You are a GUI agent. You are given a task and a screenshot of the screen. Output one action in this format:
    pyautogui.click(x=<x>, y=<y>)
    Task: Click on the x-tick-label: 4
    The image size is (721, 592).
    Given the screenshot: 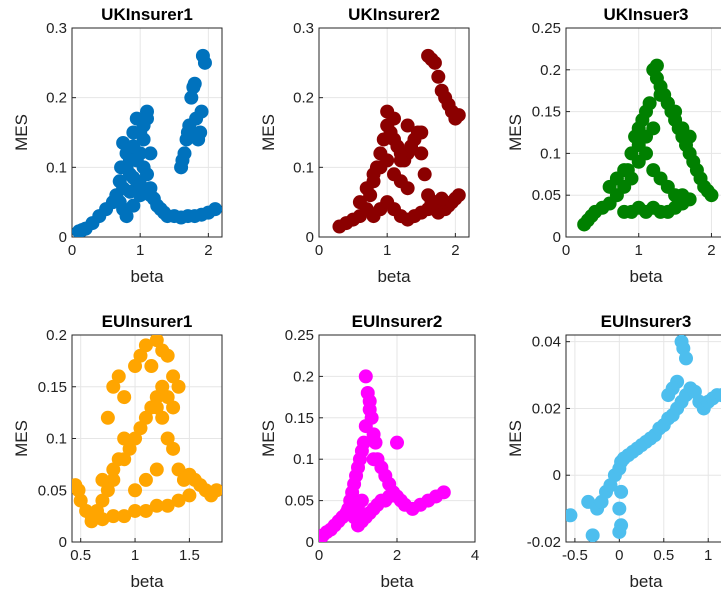 What is the action you would take?
    pyautogui.click(x=475, y=555)
    